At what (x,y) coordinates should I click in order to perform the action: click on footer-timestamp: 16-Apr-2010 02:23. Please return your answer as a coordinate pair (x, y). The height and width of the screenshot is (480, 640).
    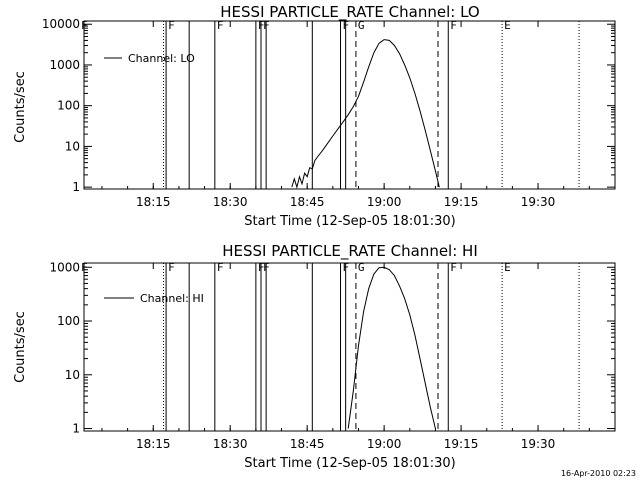
    Looking at the image, I should click on (598, 473).